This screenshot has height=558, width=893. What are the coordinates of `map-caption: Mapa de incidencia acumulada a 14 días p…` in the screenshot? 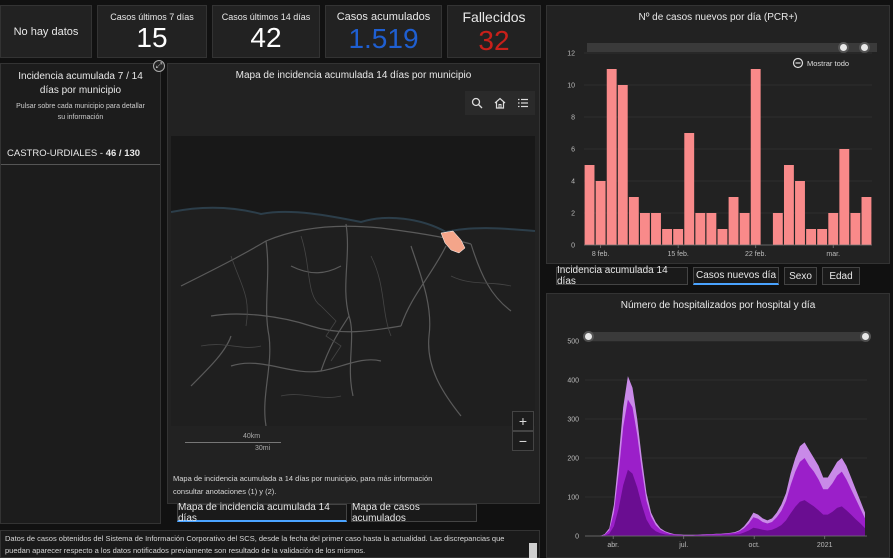 It's located at (303, 485).